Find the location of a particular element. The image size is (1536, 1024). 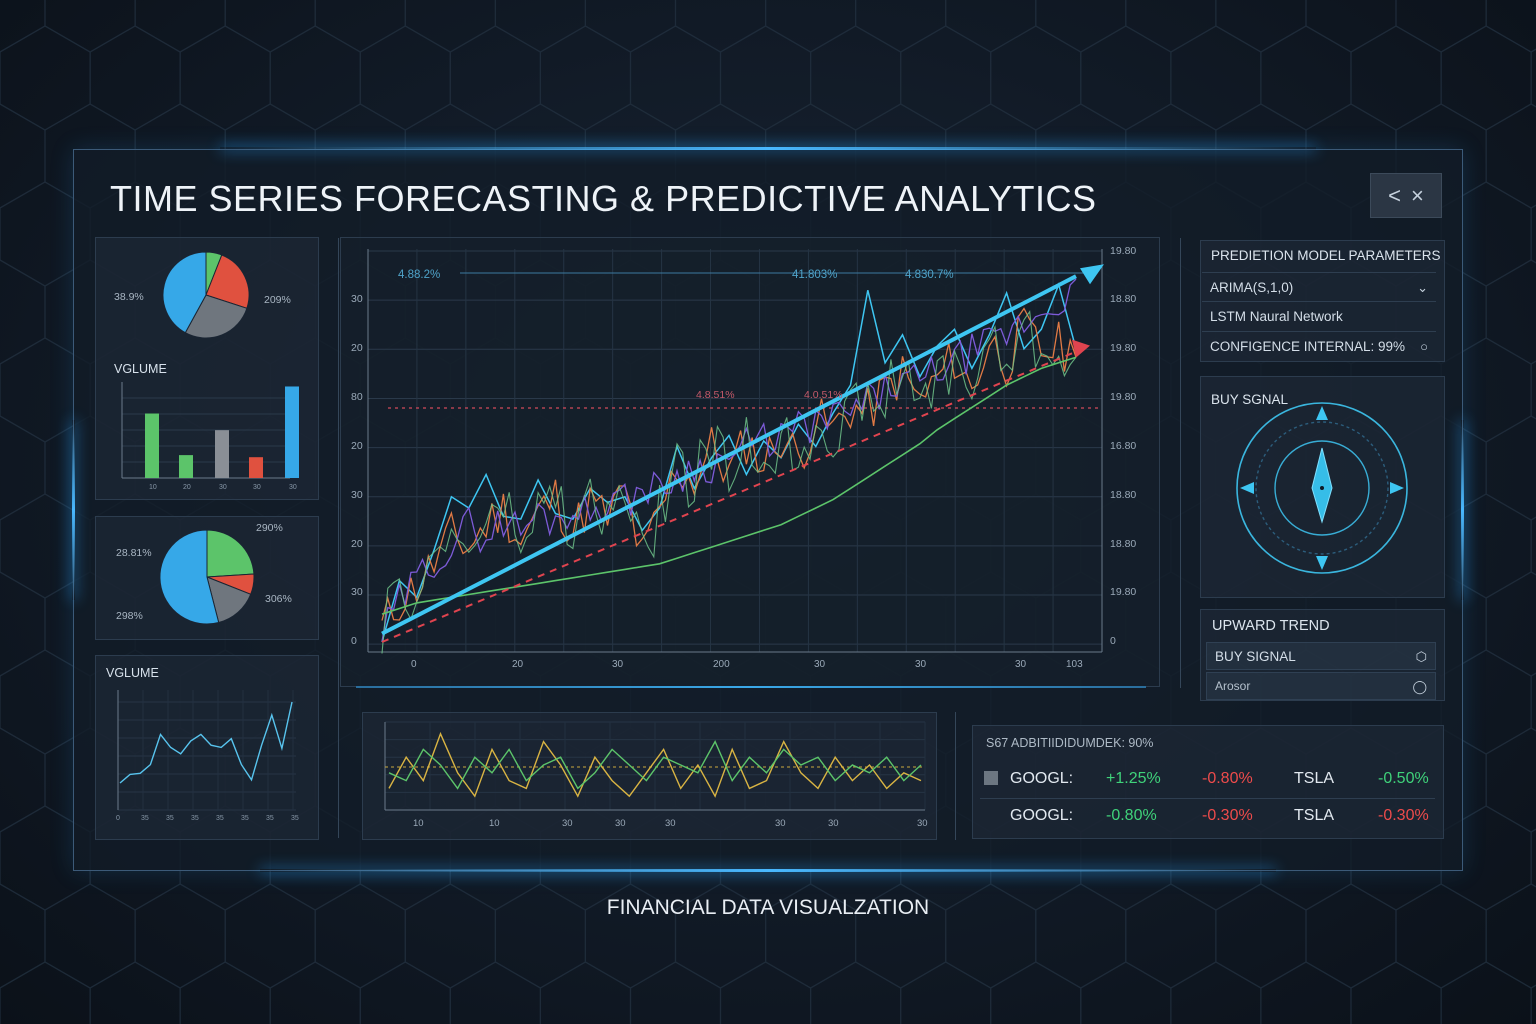

confidence-row: CONFIGENCE INTERNAL: 99% ○ is located at coordinates (1319, 347).